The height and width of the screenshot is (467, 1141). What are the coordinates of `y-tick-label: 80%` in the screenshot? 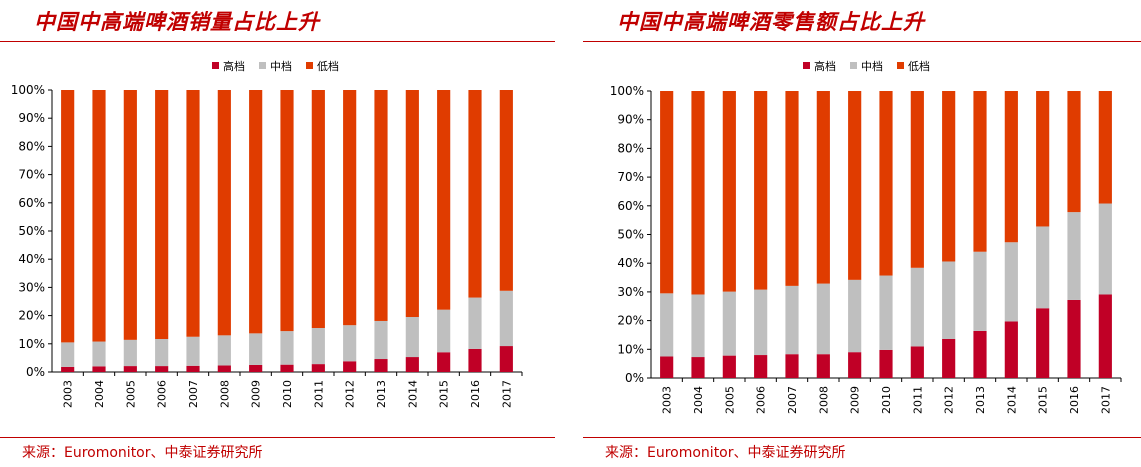 It's located at (31, 146).